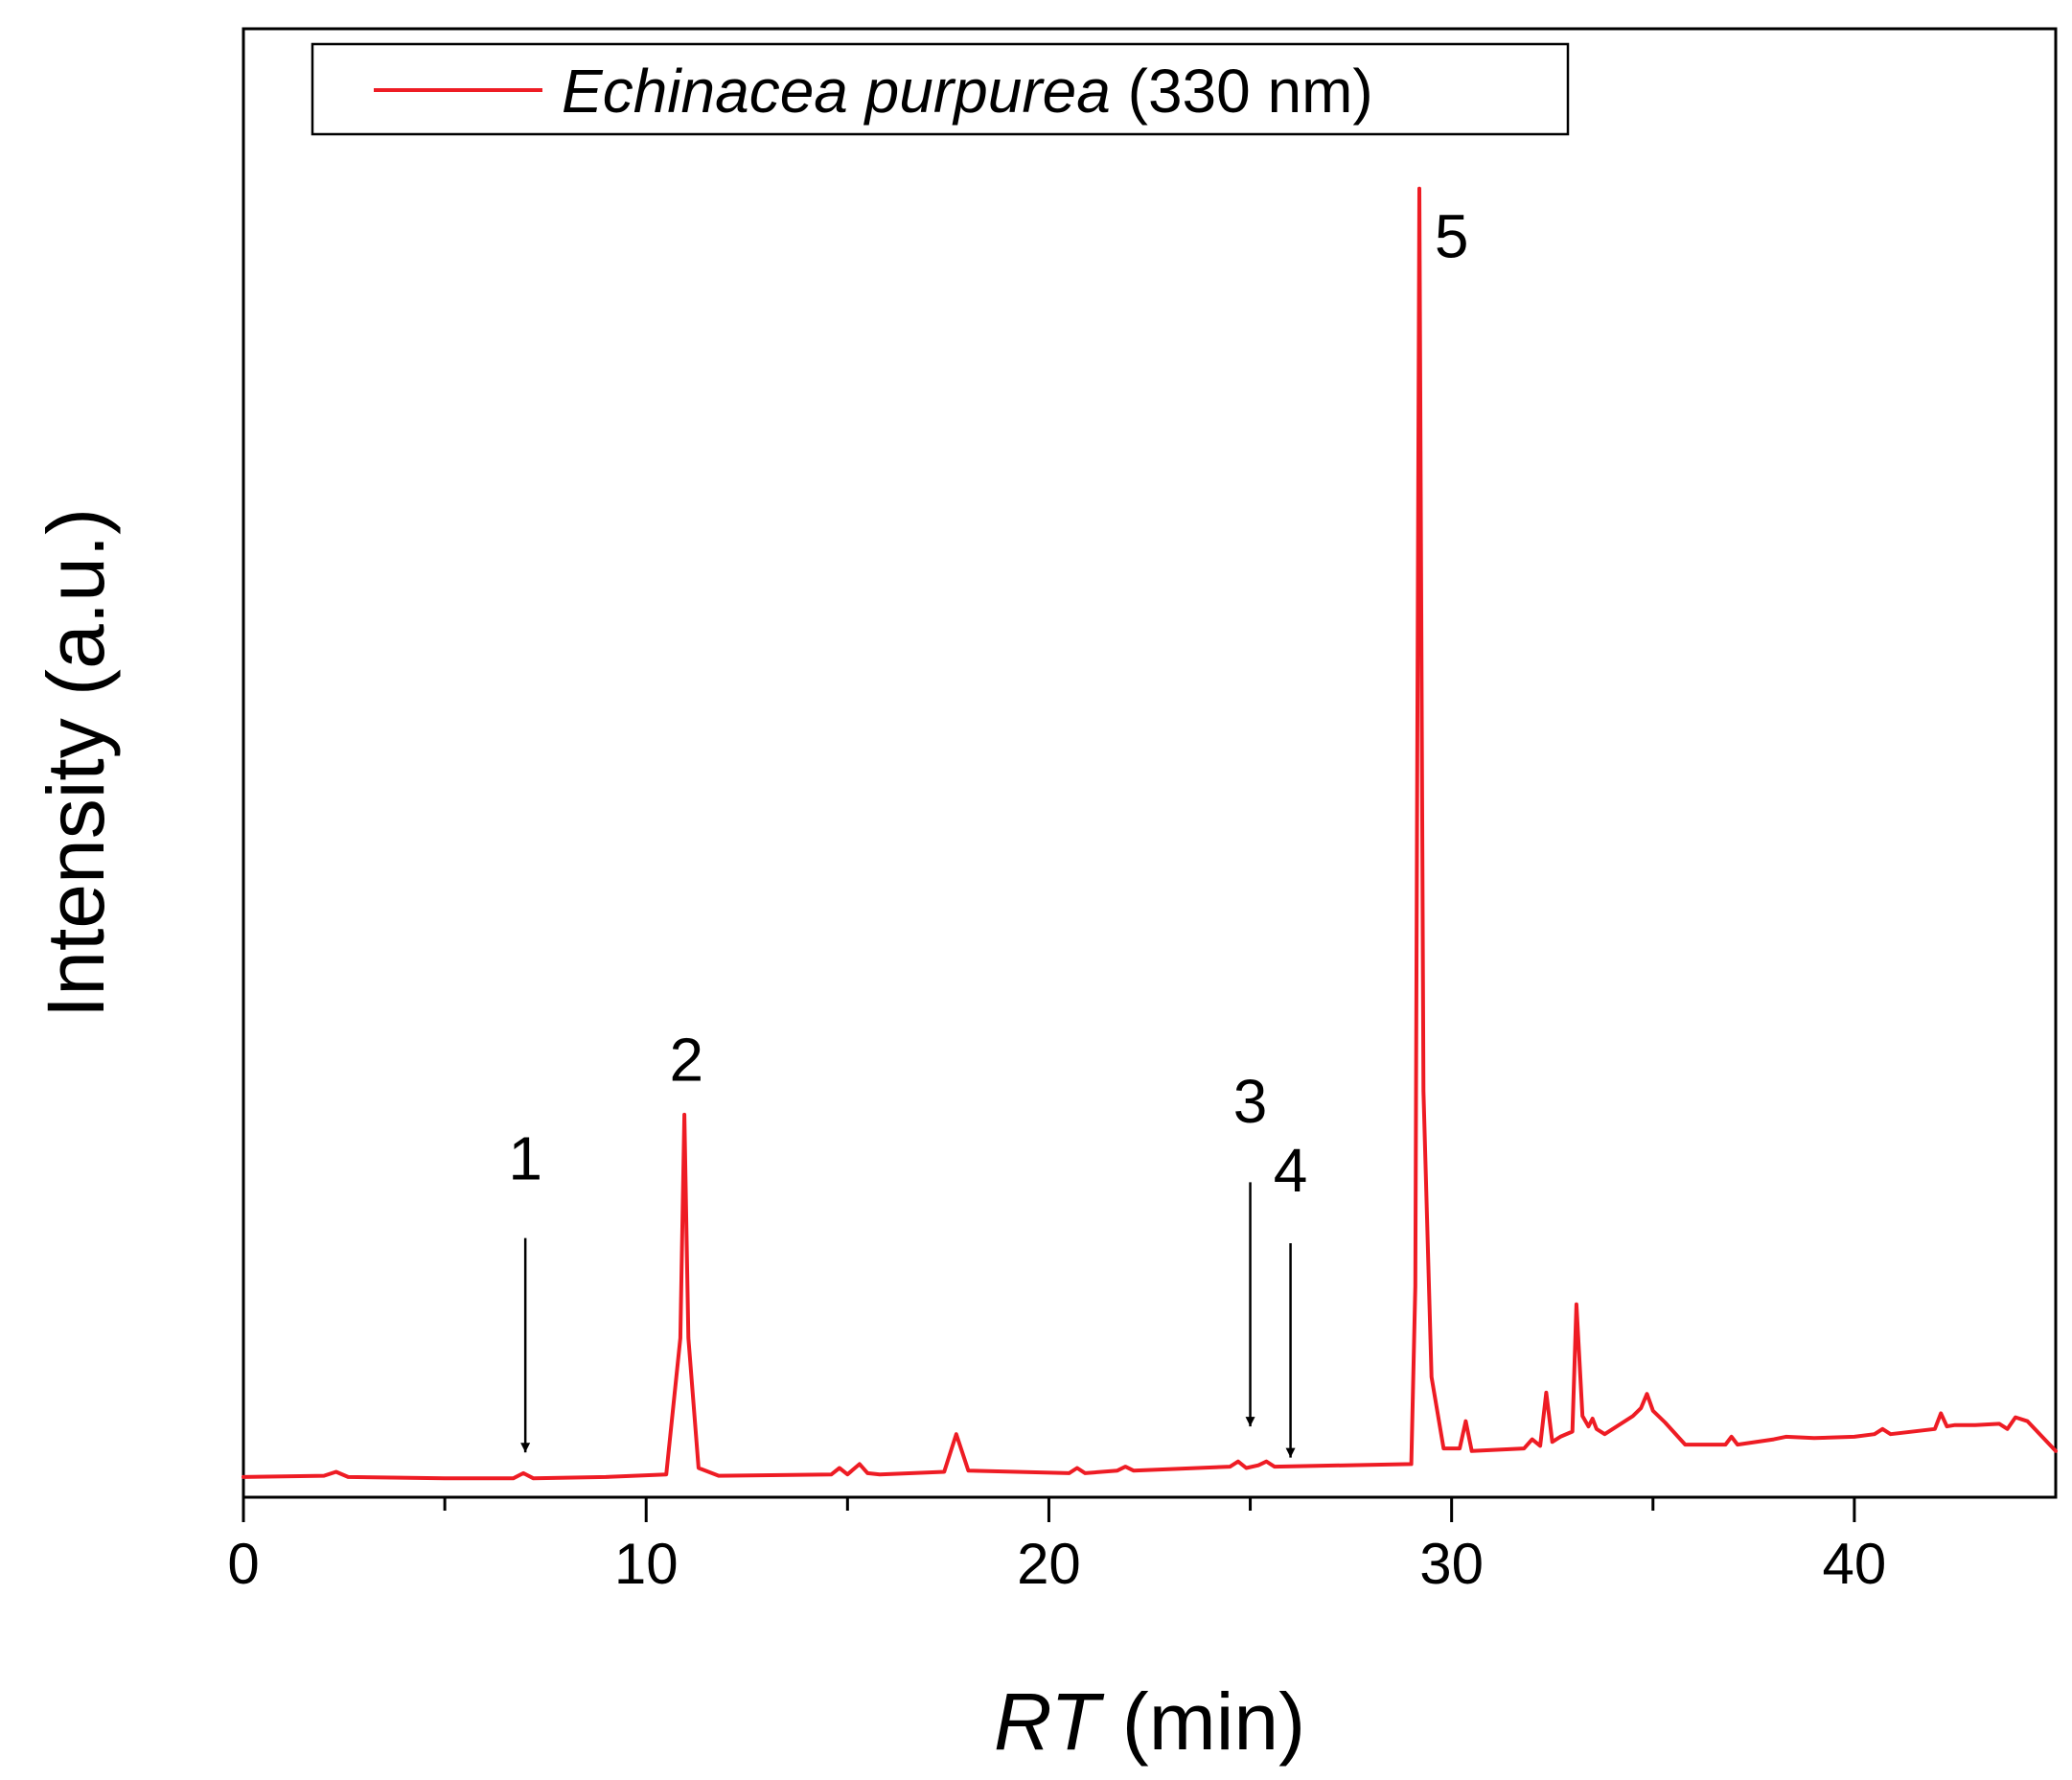 The width and height of the screenshot is (2072, 1780). I want to click on peak-1-label: 1, so click(525, 1158).